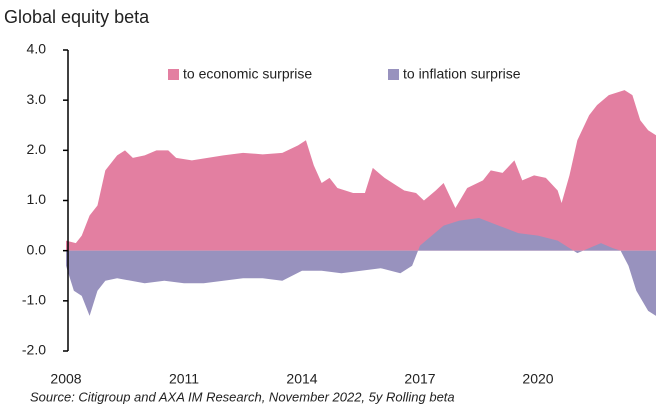 The height and width of the screenshot is (410, 664). What do you see at coordinates (37, 49) in the screenshot?
I see `y-tick-label: 4.0` at bounding box center [37, 49].